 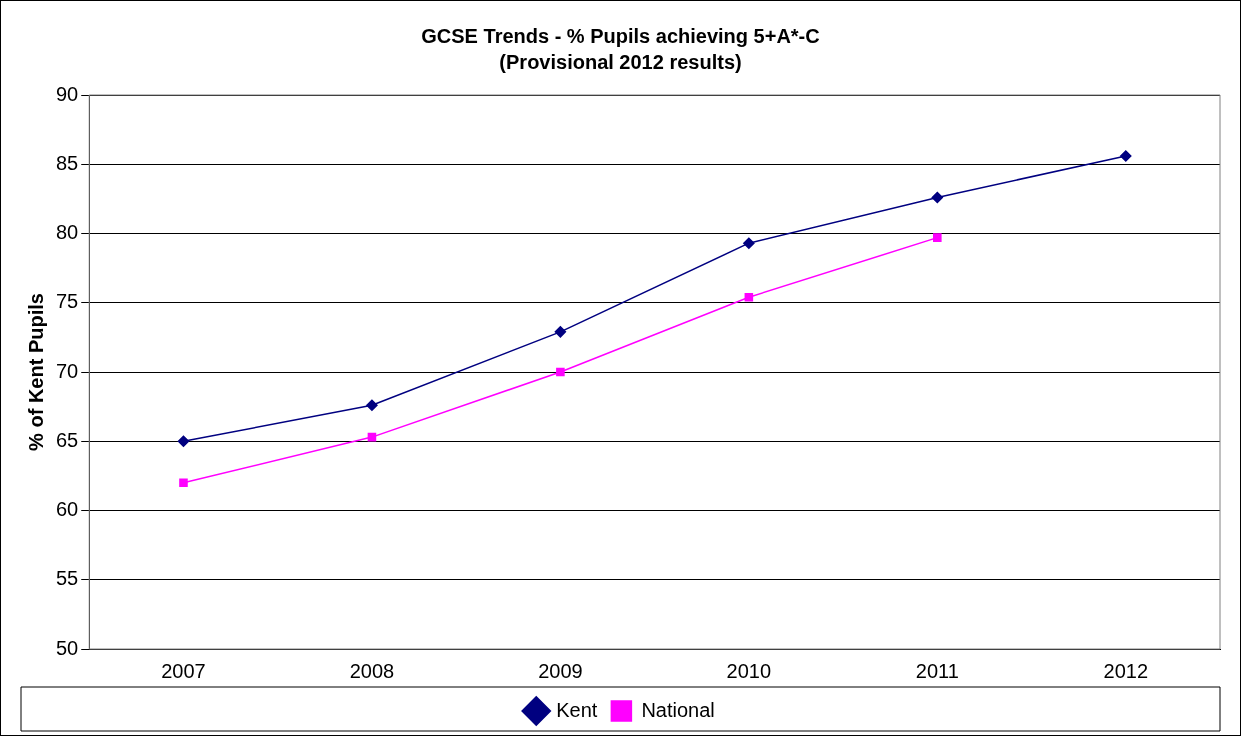 I want to click on y-tick-label: 50, so click(x=67, y=647).